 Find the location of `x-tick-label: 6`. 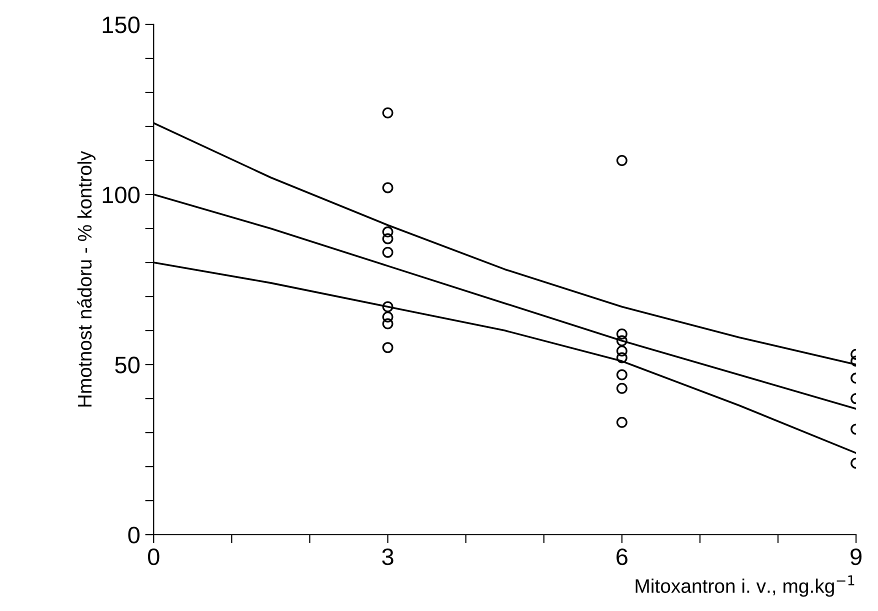

x-tick-label: 6 is located at coordinates (622, 557).